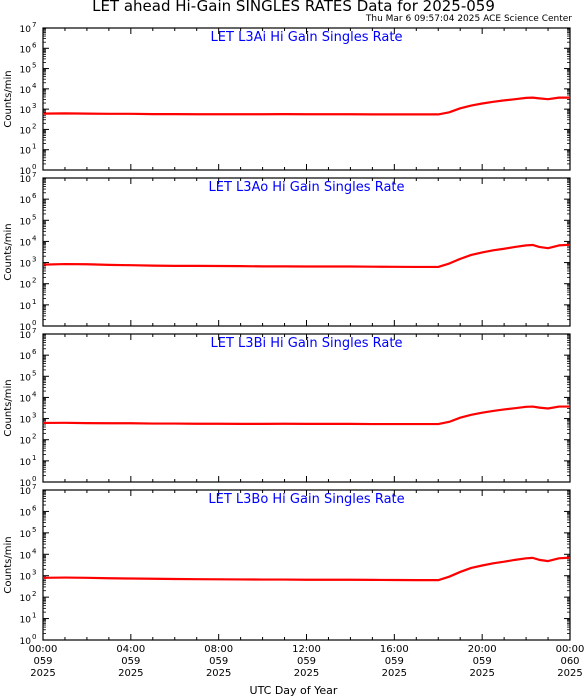 The image size is (587, 700). I want to click on x-tick-time: 08:00, so click(218, 649).